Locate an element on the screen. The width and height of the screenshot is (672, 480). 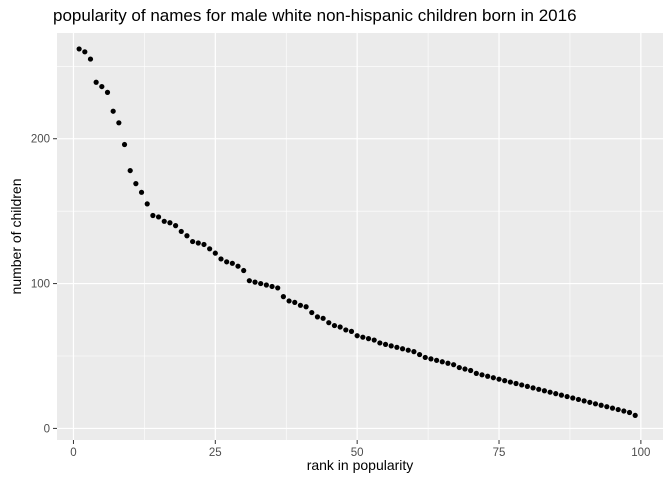
x-tick-label: 50 is located at coordinates (357, 453).